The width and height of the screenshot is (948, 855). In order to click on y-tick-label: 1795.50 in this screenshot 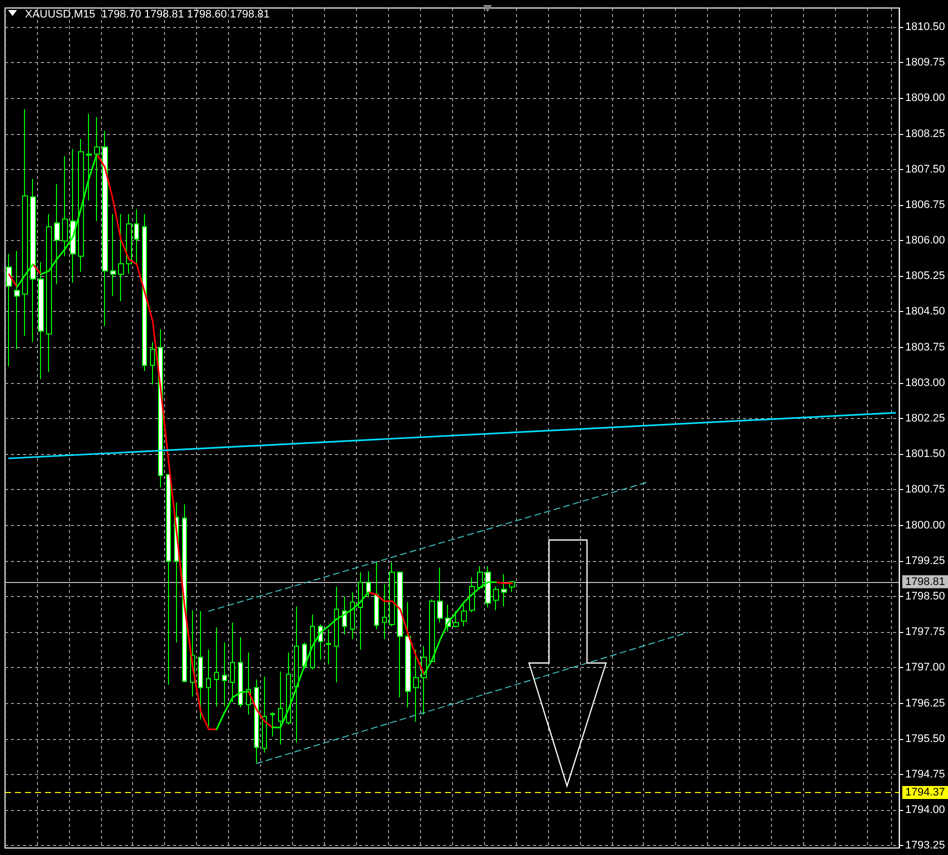, I will do `click(925, 738)`.